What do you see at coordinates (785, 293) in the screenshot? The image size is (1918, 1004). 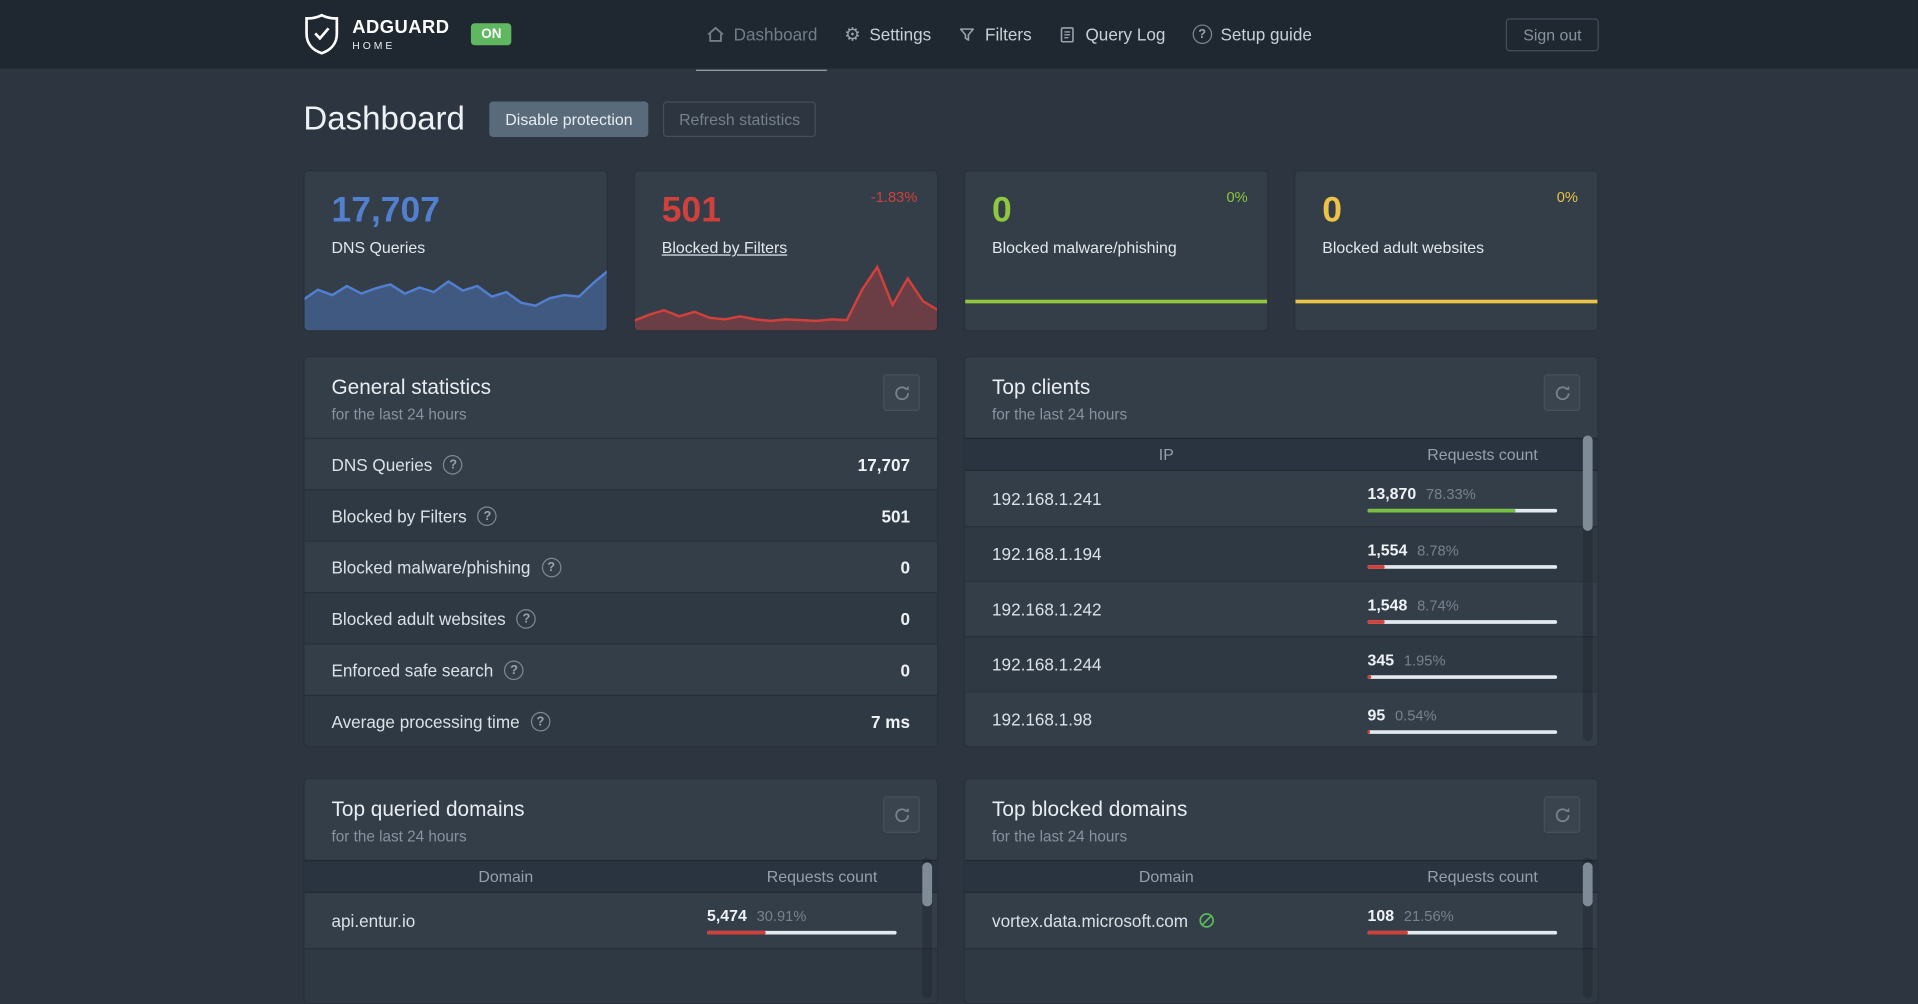 I see `blocked-filters-sparkline` at bounding box center [785, 293].